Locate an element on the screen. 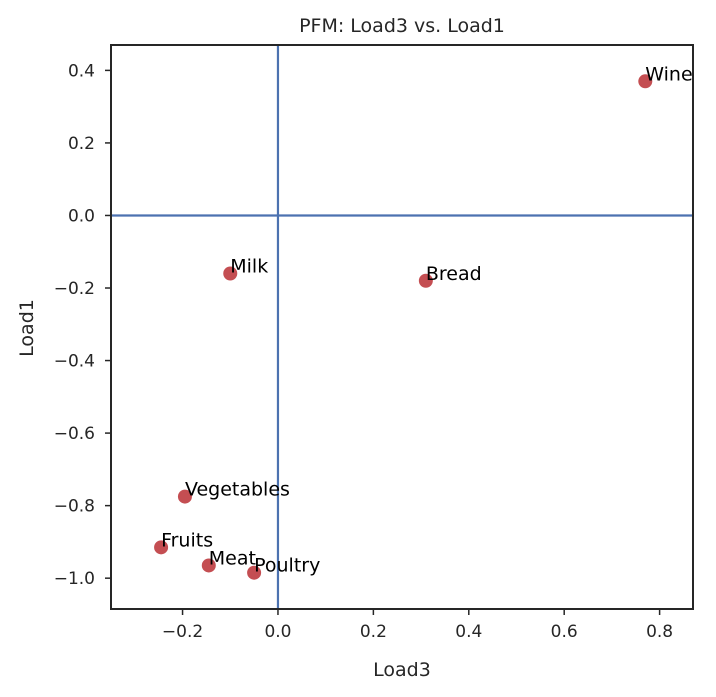  data-point-meat is located at coordinates (208, 565).